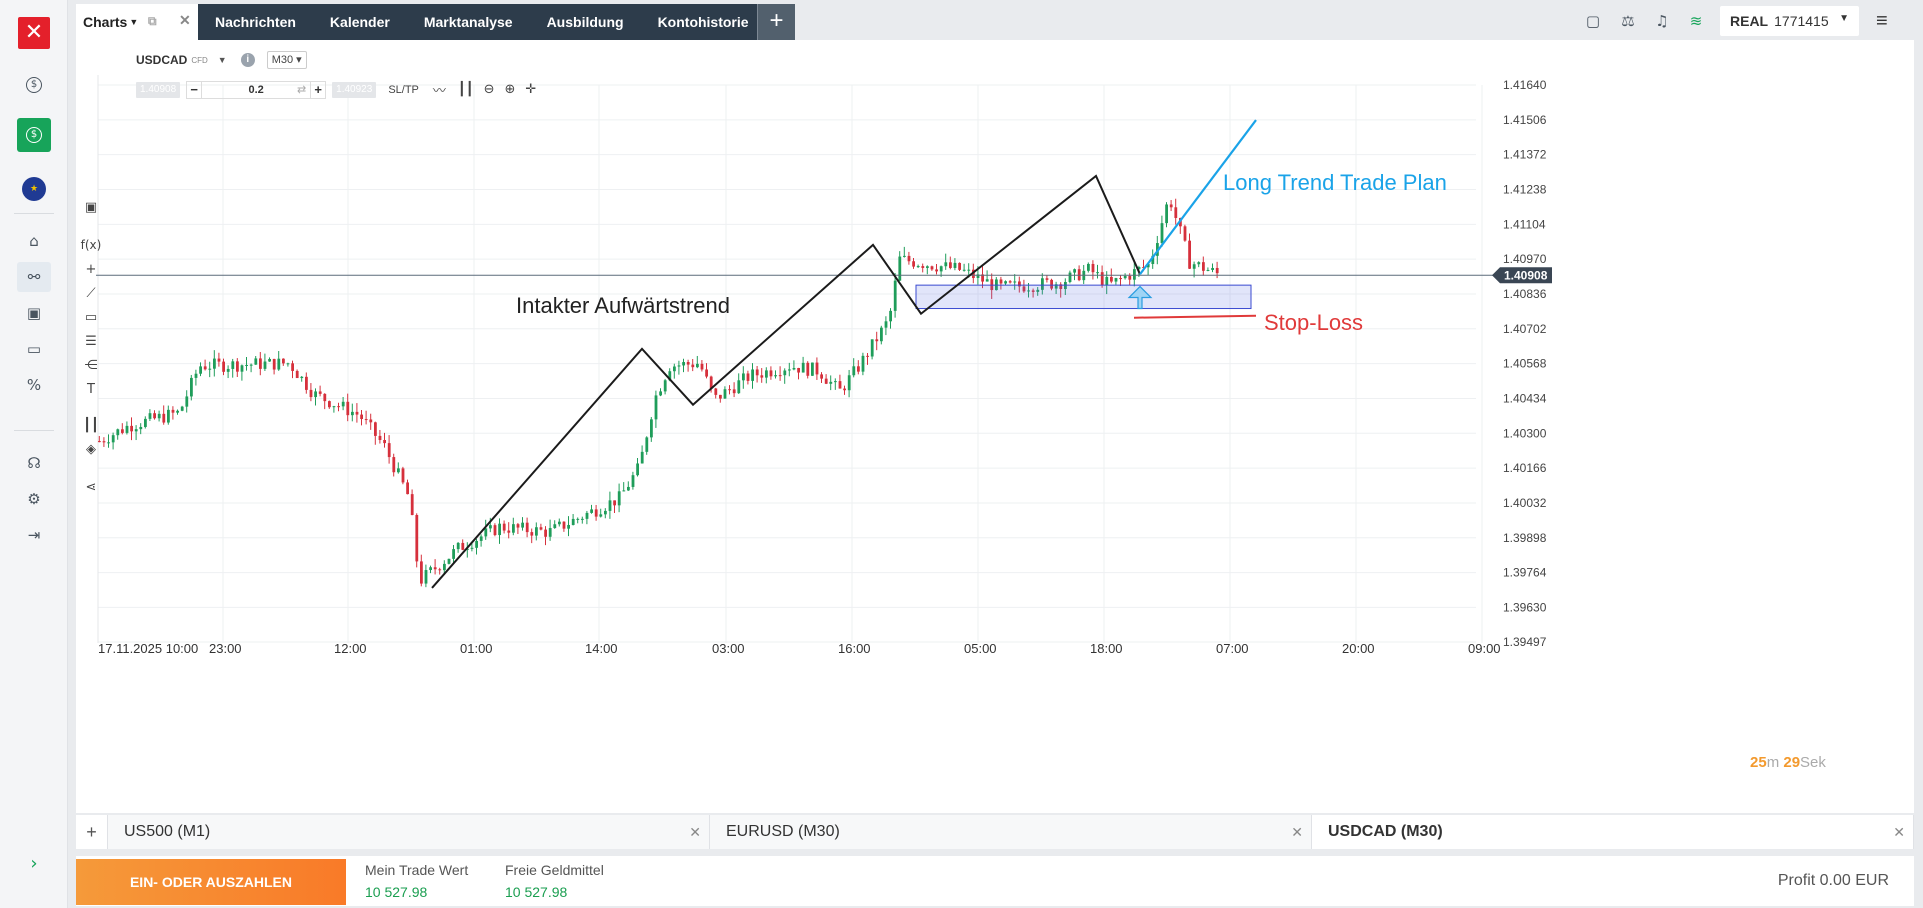 Image resolution: width=1923 pixels, height=908 pixels. What do you see at coordinates (91, 341) in the screenshot?
I see `fibonacci-icon: ☰` at bounding box center [91, 341].